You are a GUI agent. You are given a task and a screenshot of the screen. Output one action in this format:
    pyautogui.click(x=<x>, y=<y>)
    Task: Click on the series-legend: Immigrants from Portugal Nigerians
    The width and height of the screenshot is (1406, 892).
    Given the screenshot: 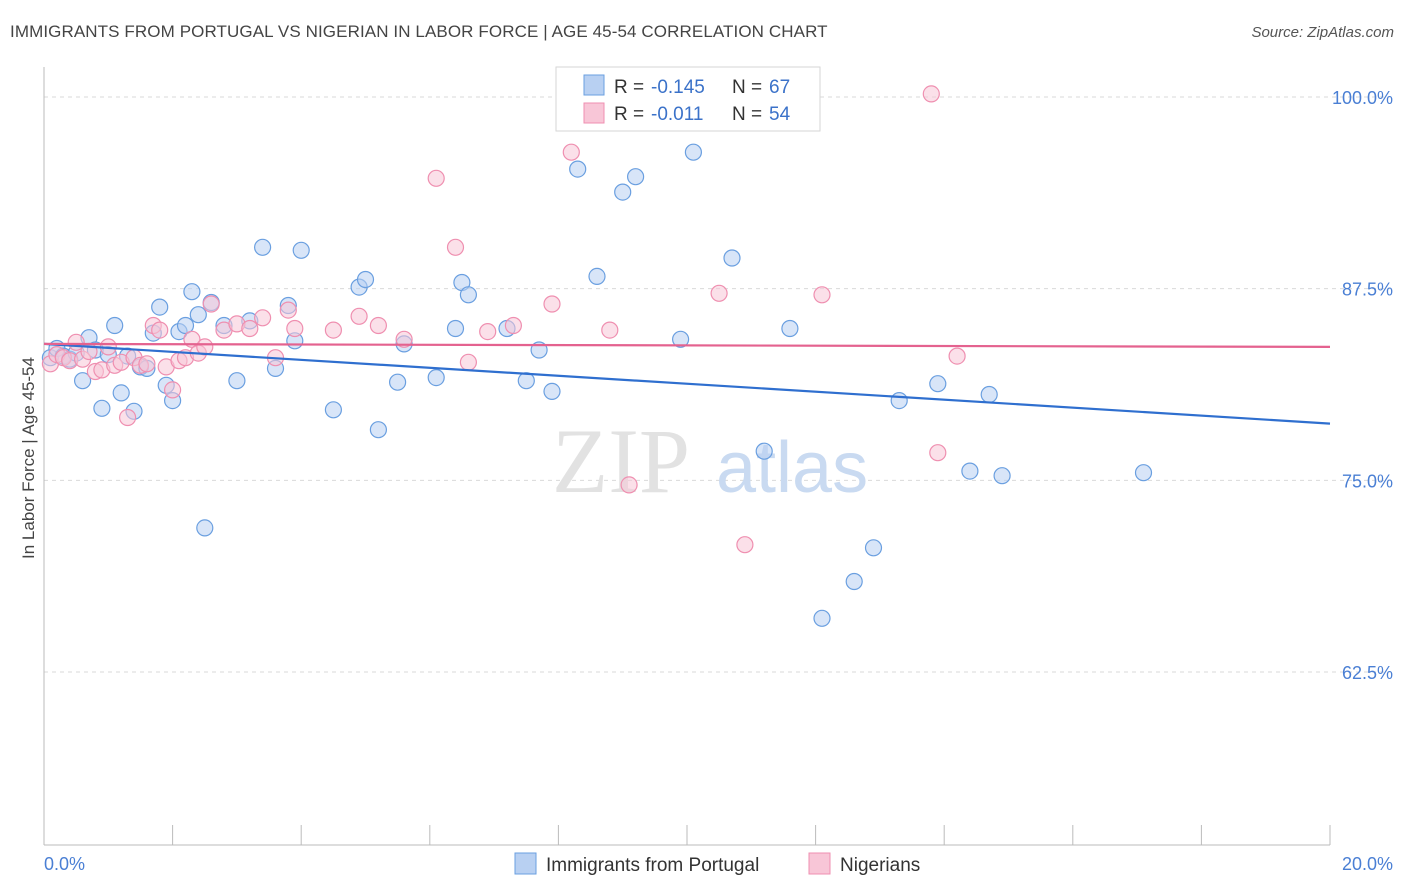 What is the action you would take?
    pyautogui.click(x=717, y=864)
    